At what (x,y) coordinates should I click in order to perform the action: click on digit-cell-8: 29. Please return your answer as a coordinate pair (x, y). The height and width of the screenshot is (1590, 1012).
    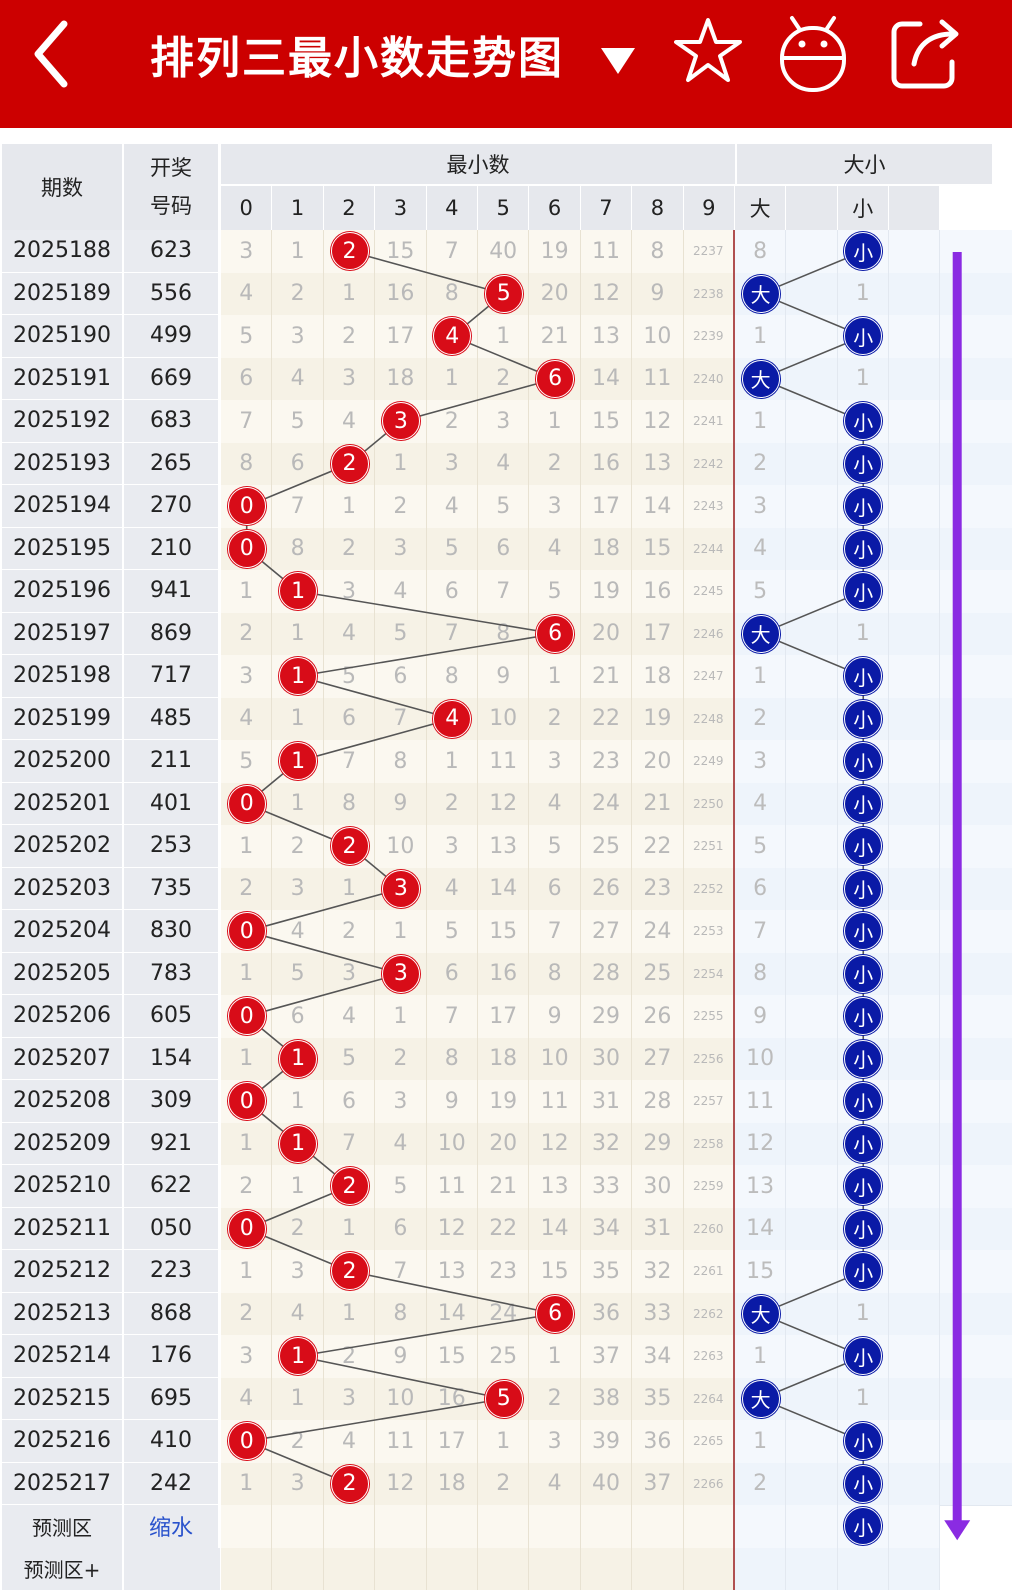
    Looking at the image, I should click on (657, 1144).